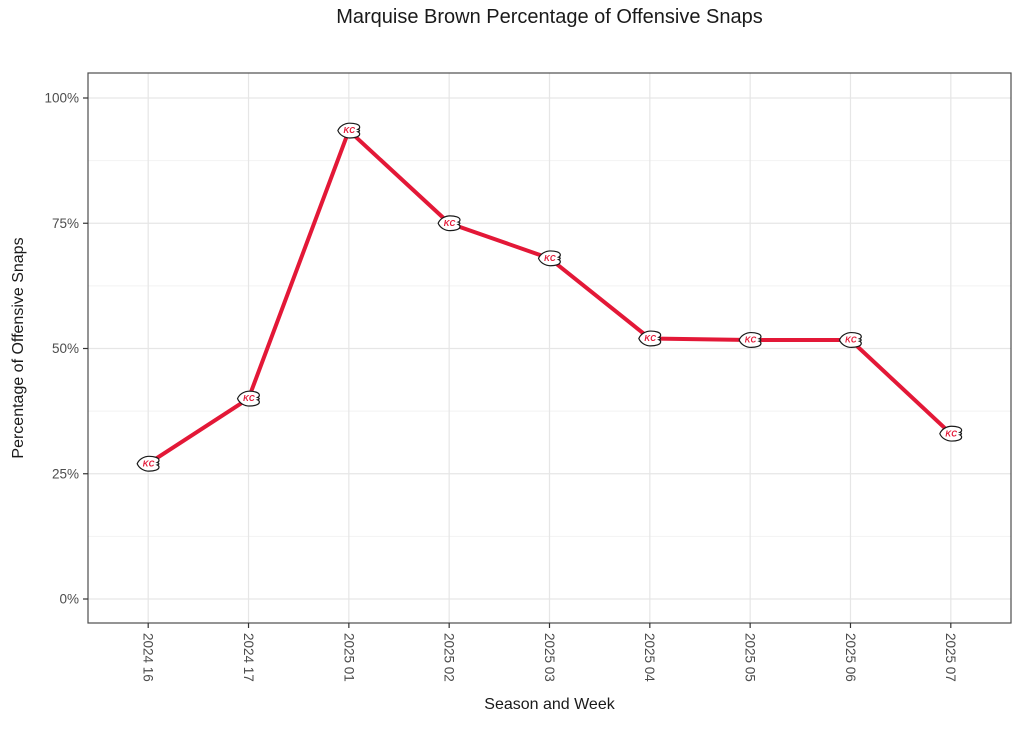  Describe the element at coordinates (950, 657) in the screenshot. I see `x-tick-label: 2025 07` at that location.